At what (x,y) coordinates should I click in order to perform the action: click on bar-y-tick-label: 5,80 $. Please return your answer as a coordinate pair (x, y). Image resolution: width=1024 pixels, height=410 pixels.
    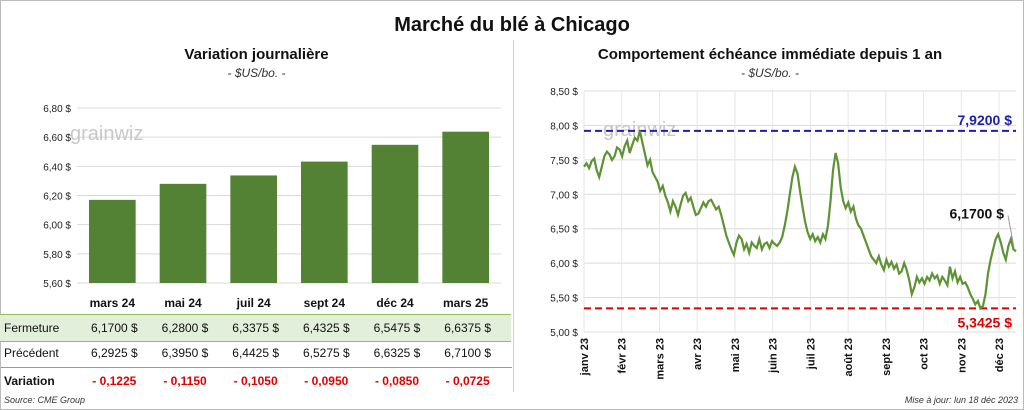
    Looking at the image, I should click on (57, 255).